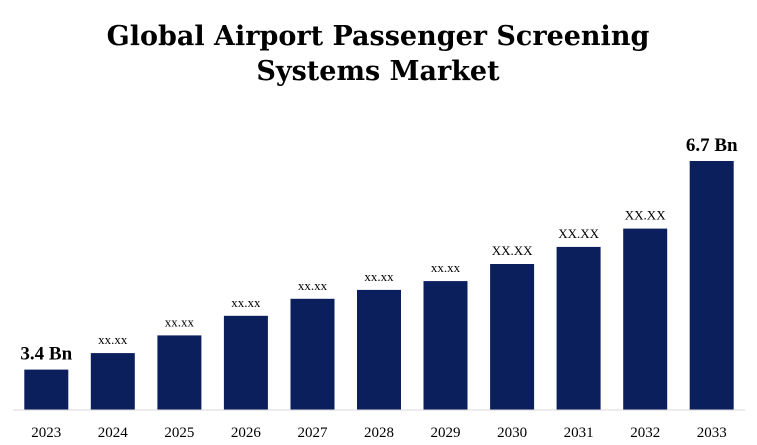 Image resolution: width=757 pixels, height=445 pixels. Describe the element at coordinates (180, 321) in the screenshot. I see `data-label-2025: xx.xx` at that location.